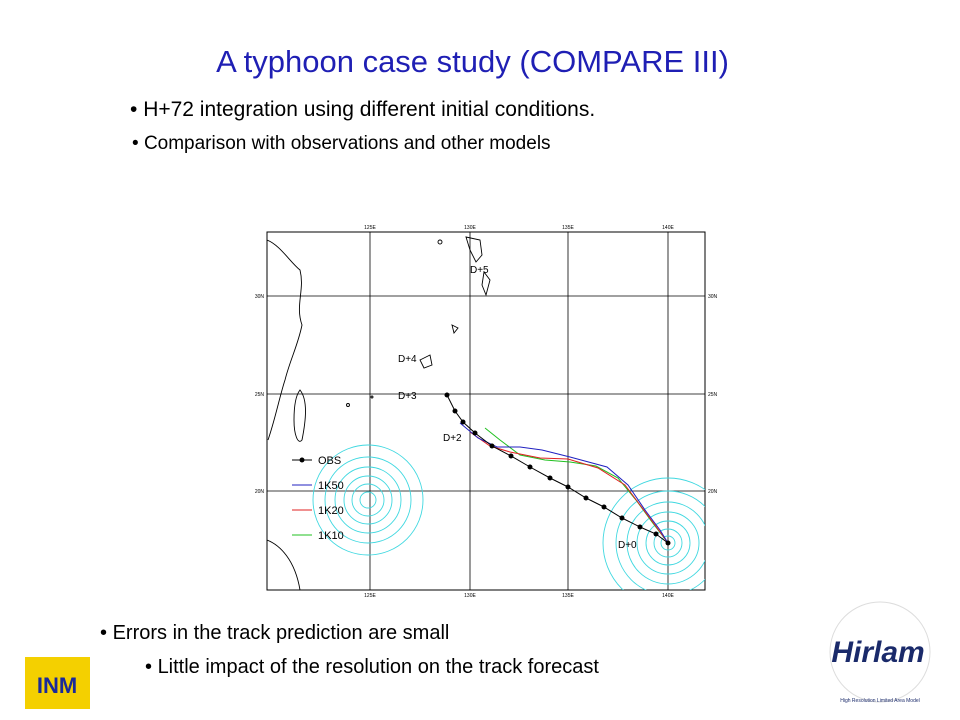 This screenshot has height=720, width=960. Describe the element at coordinates (472, 61) in the screenshot. I see `slide-title: A typhoon case study (COMPARE III)` at that location.